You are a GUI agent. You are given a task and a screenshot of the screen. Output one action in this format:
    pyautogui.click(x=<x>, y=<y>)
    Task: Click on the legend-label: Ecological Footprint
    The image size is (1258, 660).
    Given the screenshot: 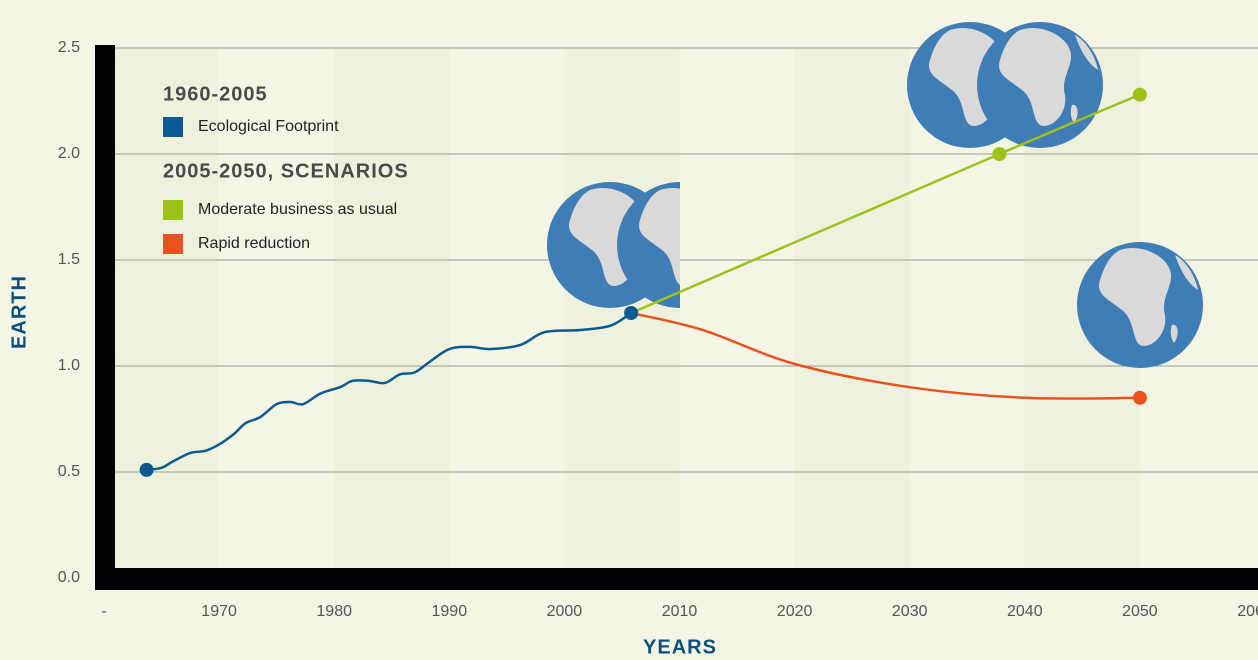 What is the action you would take?
    pyautogui.click(x=268, y=126)
    